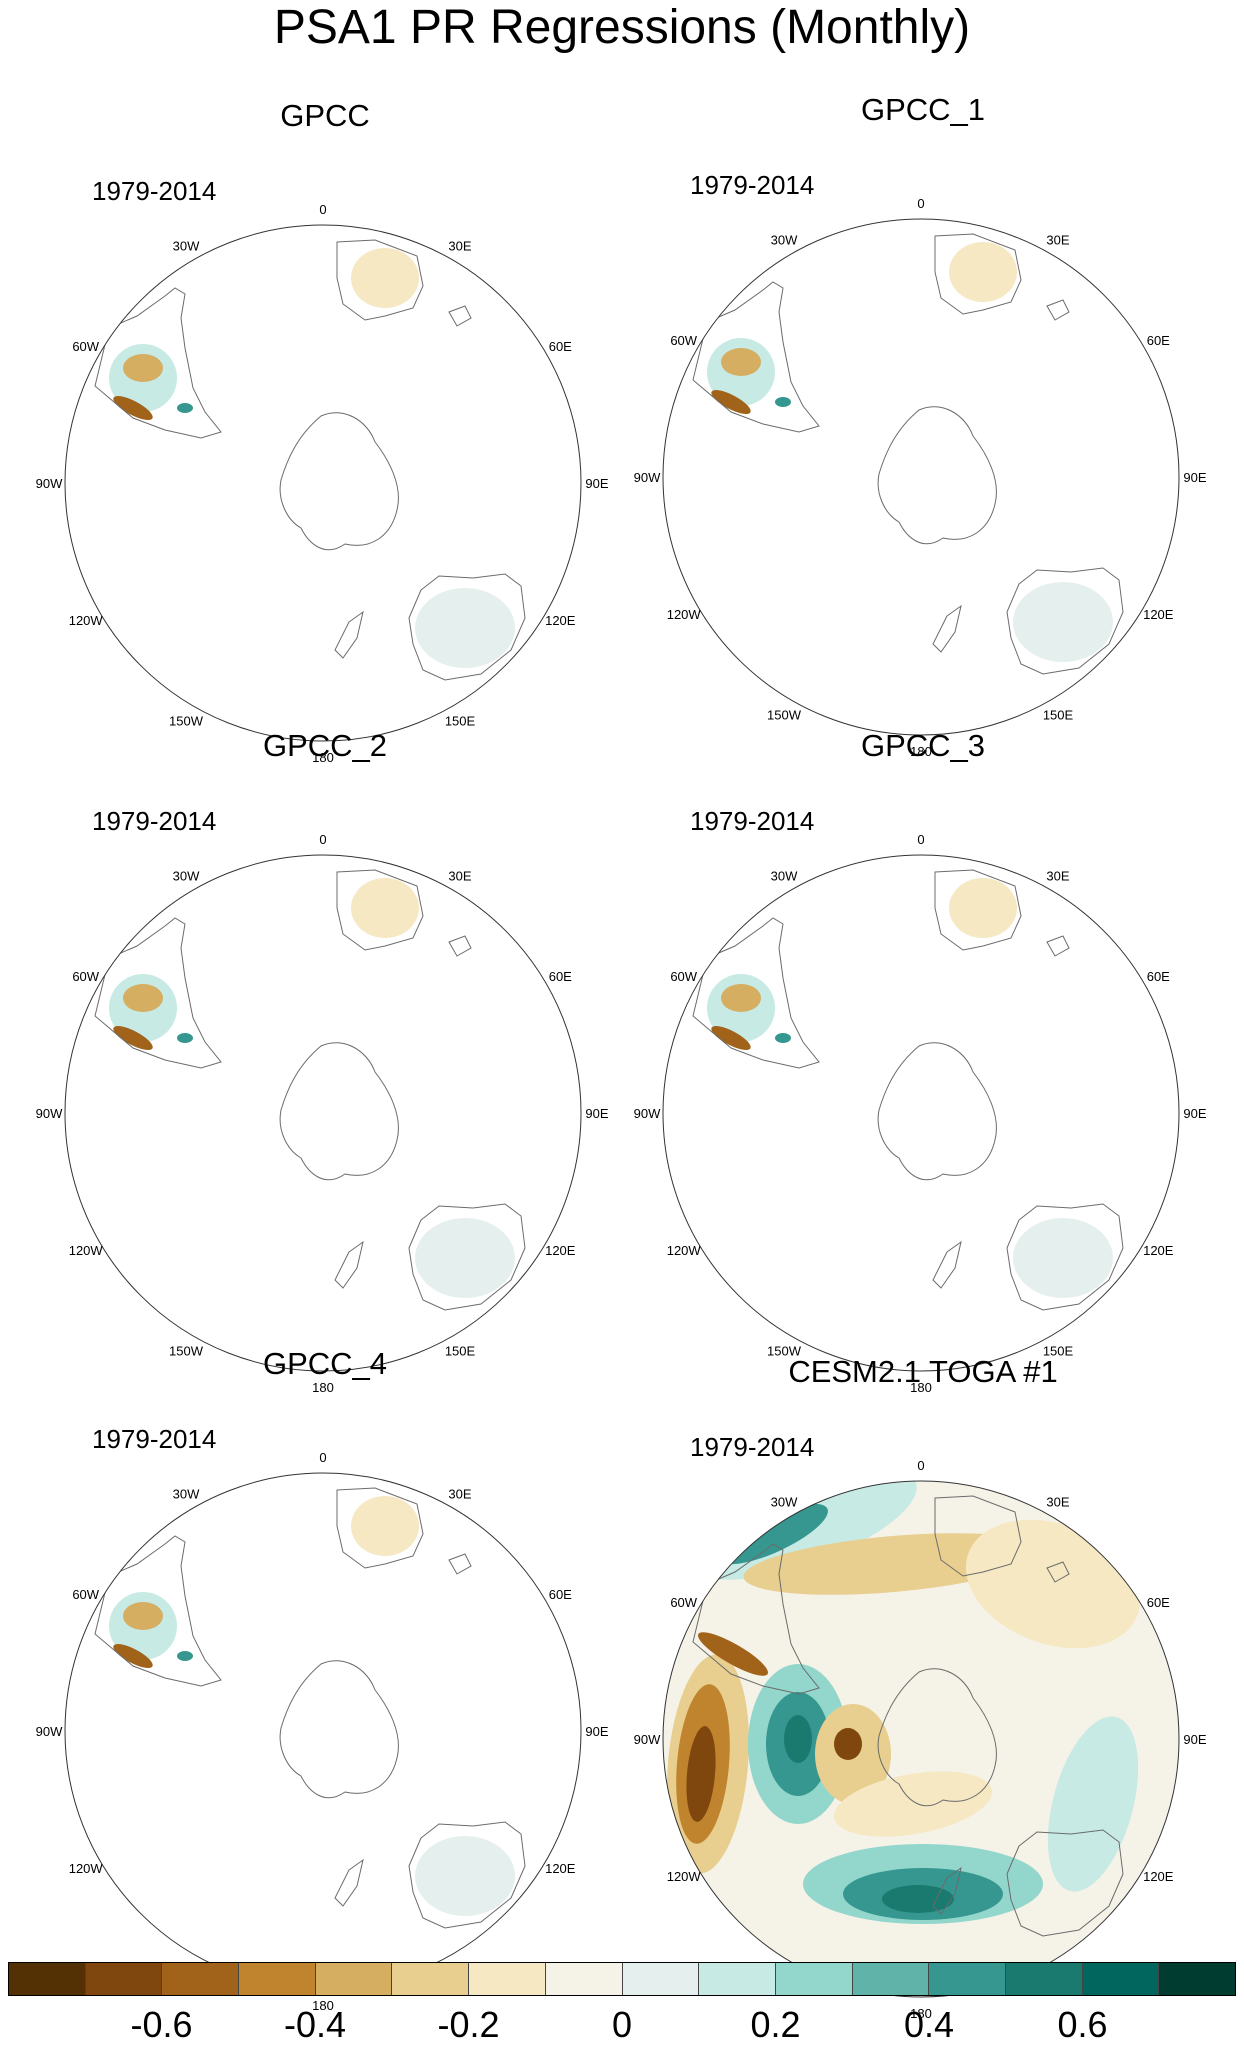 The height and width of the screenshot is (2047, 1244). Describe the element at coordinates (622, 2024) in the screenshot. I see `colorbar-tick-label: 0` at that location.